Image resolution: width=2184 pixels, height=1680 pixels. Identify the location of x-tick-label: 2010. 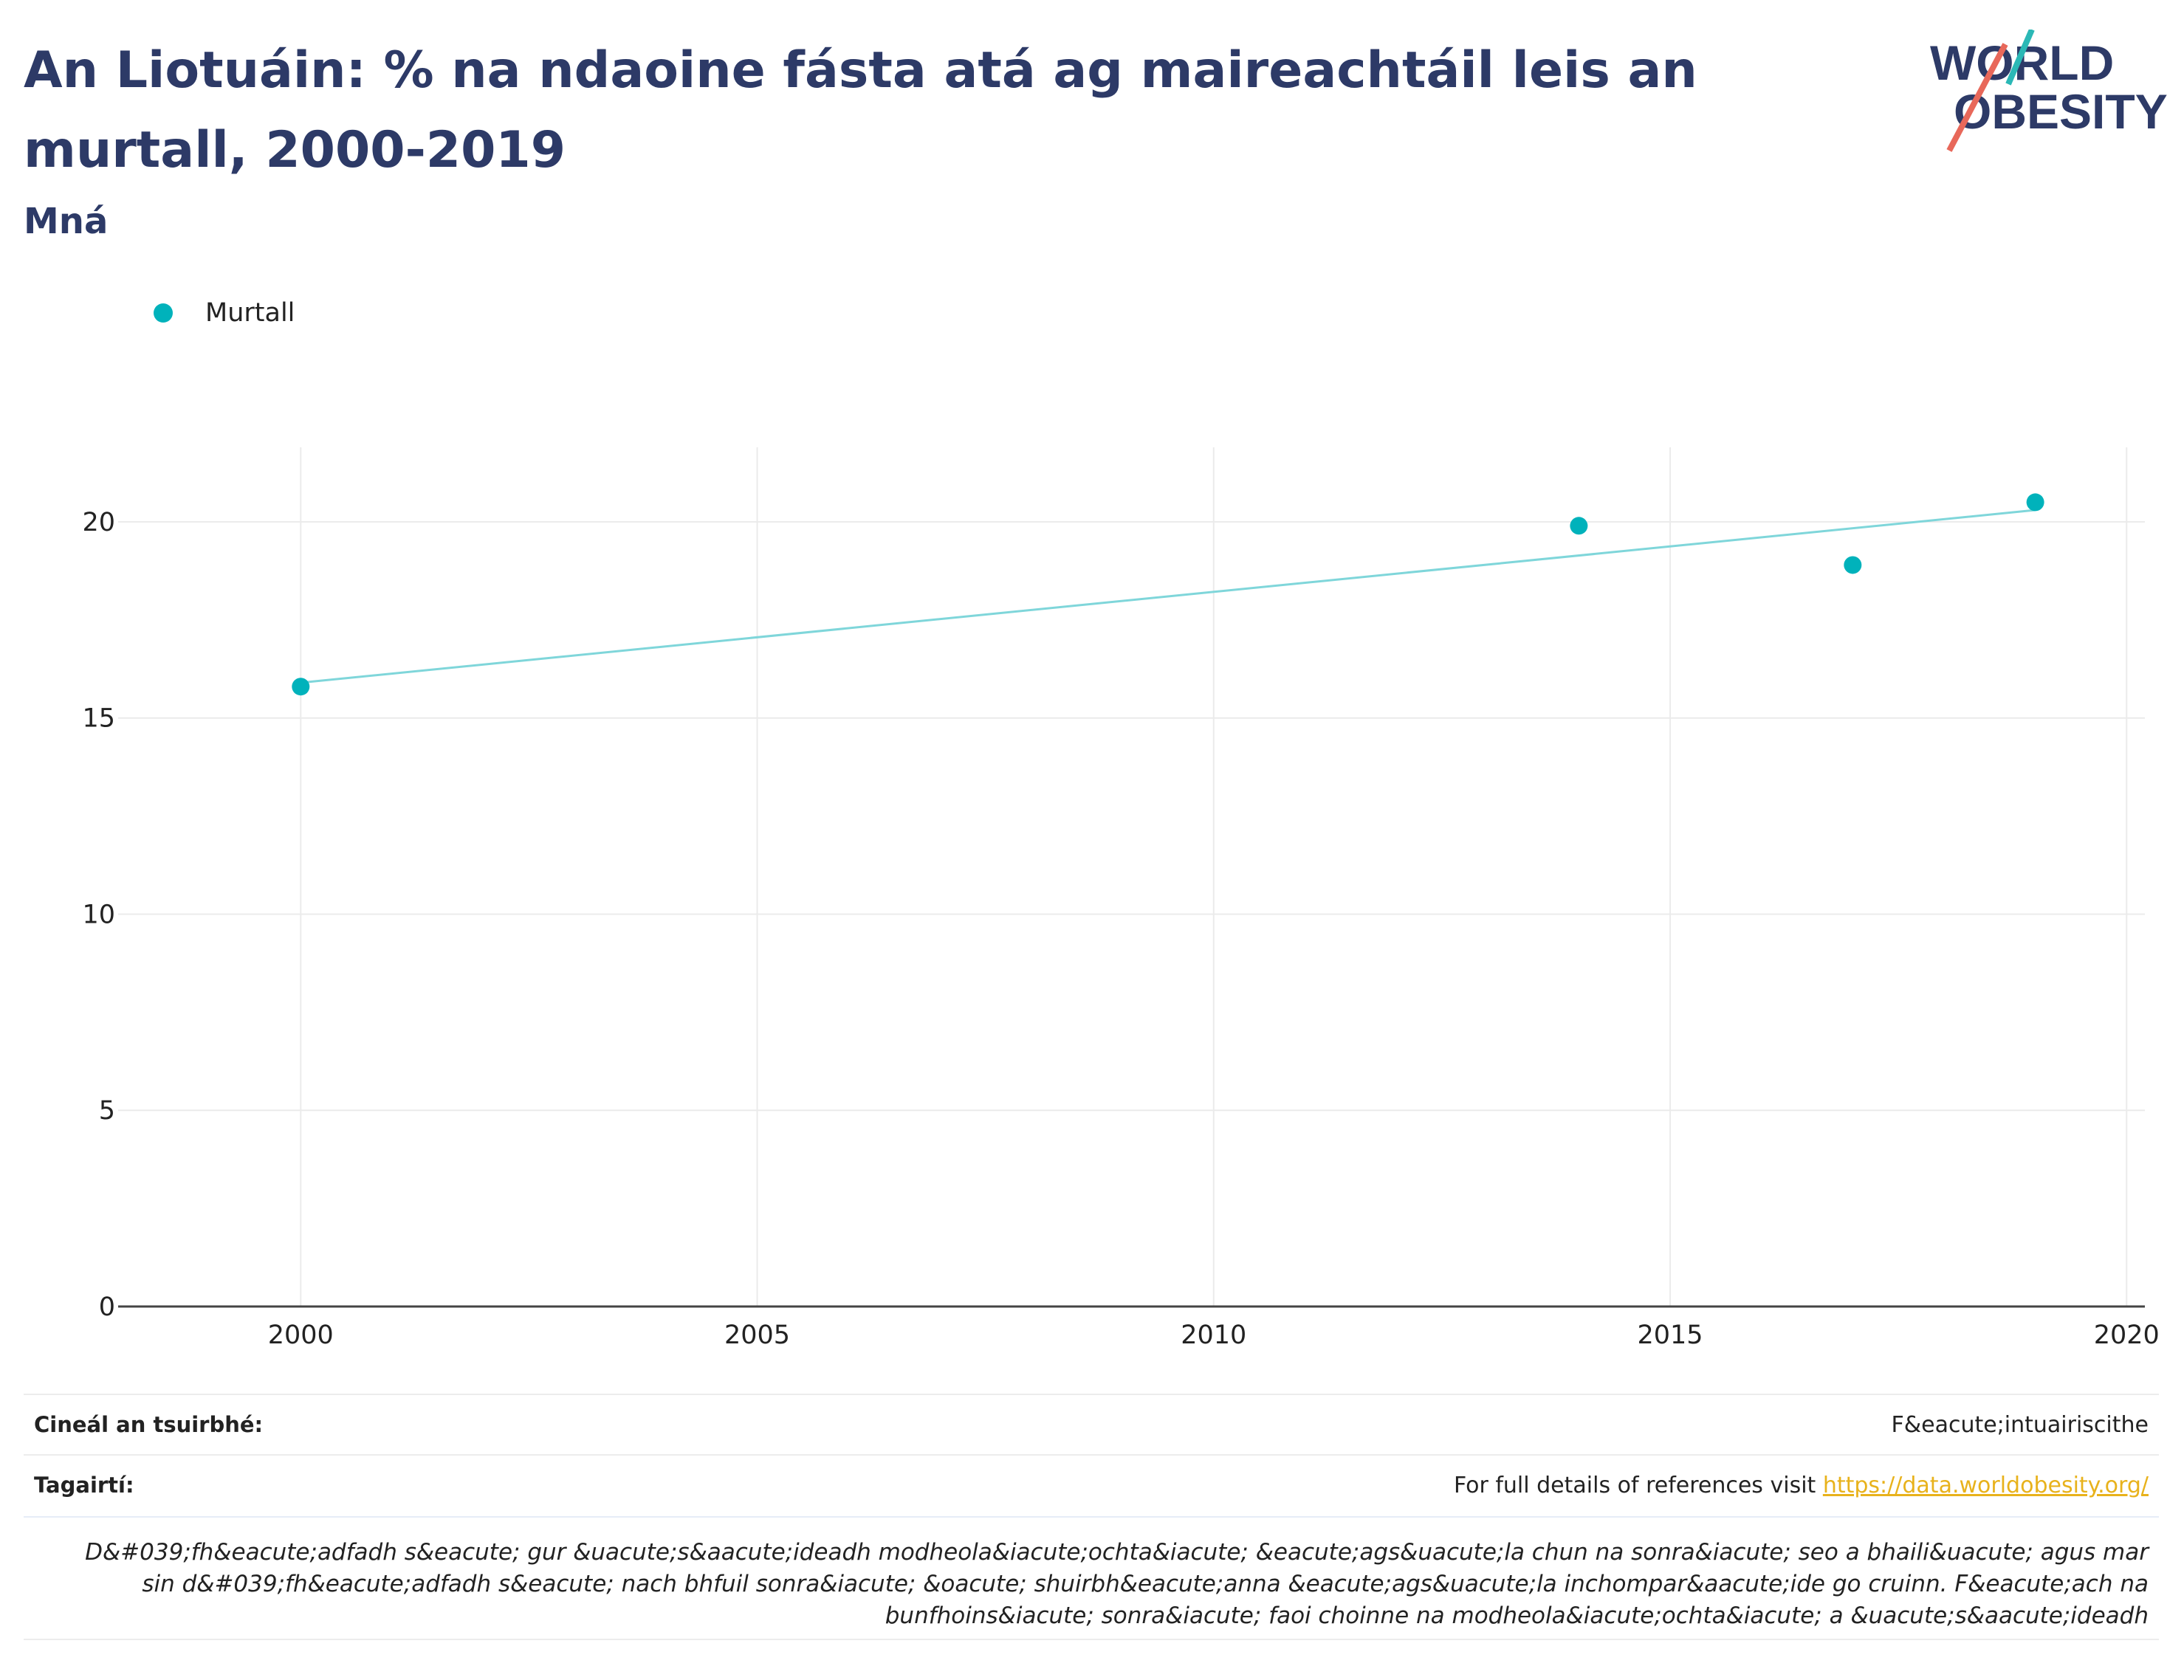
(1213, 1336).